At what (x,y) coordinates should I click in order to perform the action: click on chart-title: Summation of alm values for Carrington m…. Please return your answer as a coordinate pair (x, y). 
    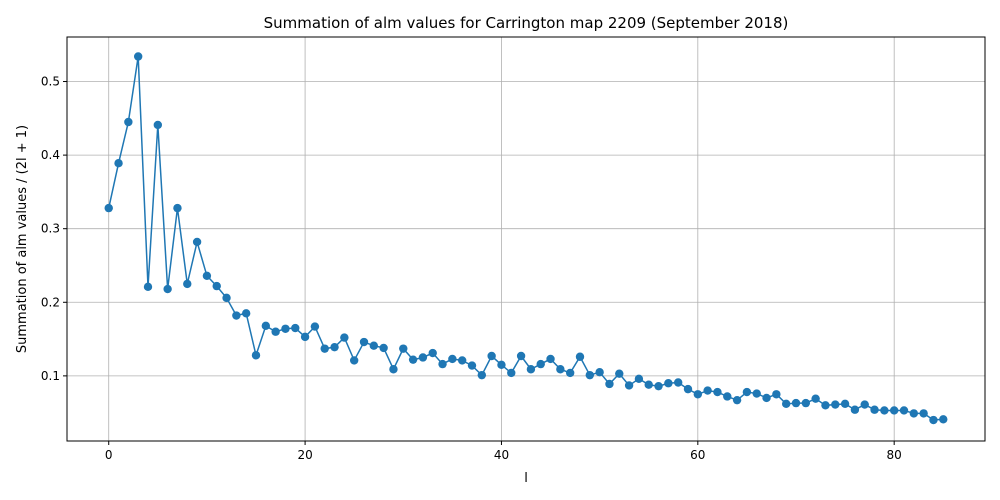
    Looking at the image, I should click on (526, 23).